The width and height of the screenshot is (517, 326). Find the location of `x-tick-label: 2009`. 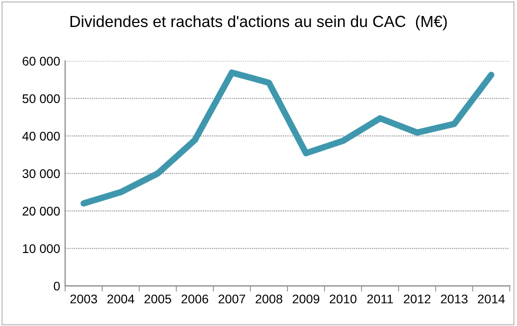

x-tick-label: 2009 is located at coordinates (306, 299).